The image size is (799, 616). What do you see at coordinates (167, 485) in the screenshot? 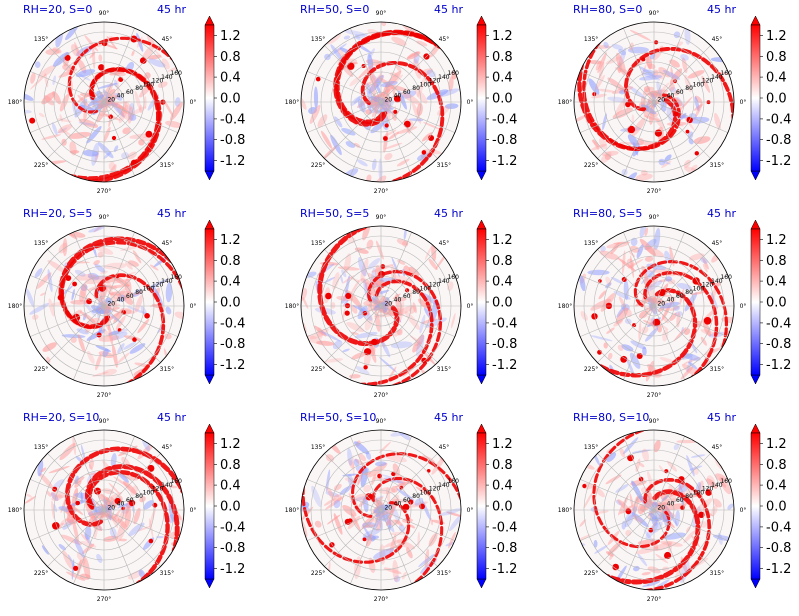
I see `r-tick-label: 140` at bounding box center [167, 485].